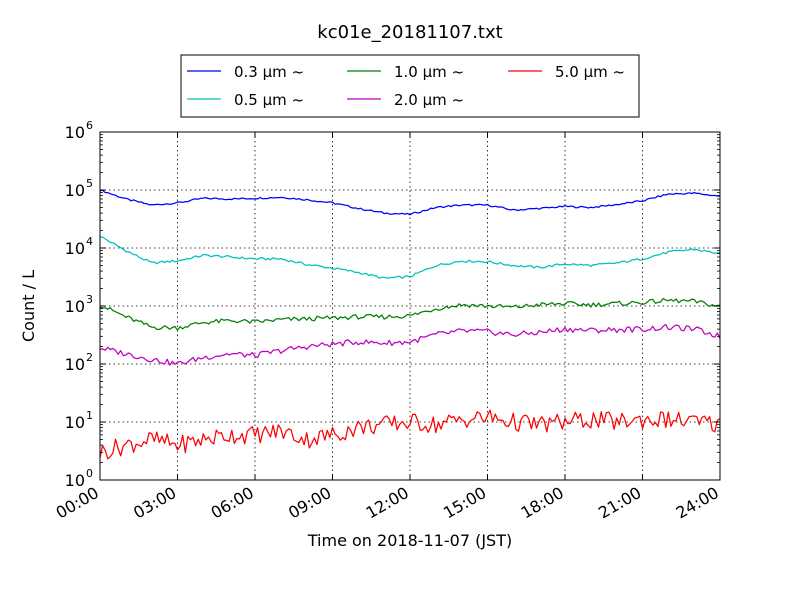 This screenshot has height=600, width=800. What do you see at coordinates (542, 503) in the screenshot?
I see `x-tick-label: 18:00` at bounding box center [542, 503].